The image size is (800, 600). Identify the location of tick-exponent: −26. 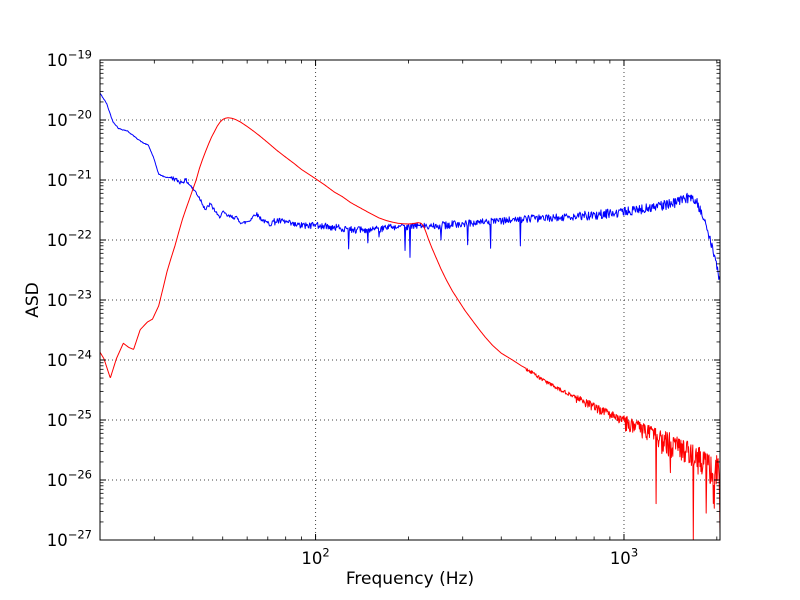
(80, 475).